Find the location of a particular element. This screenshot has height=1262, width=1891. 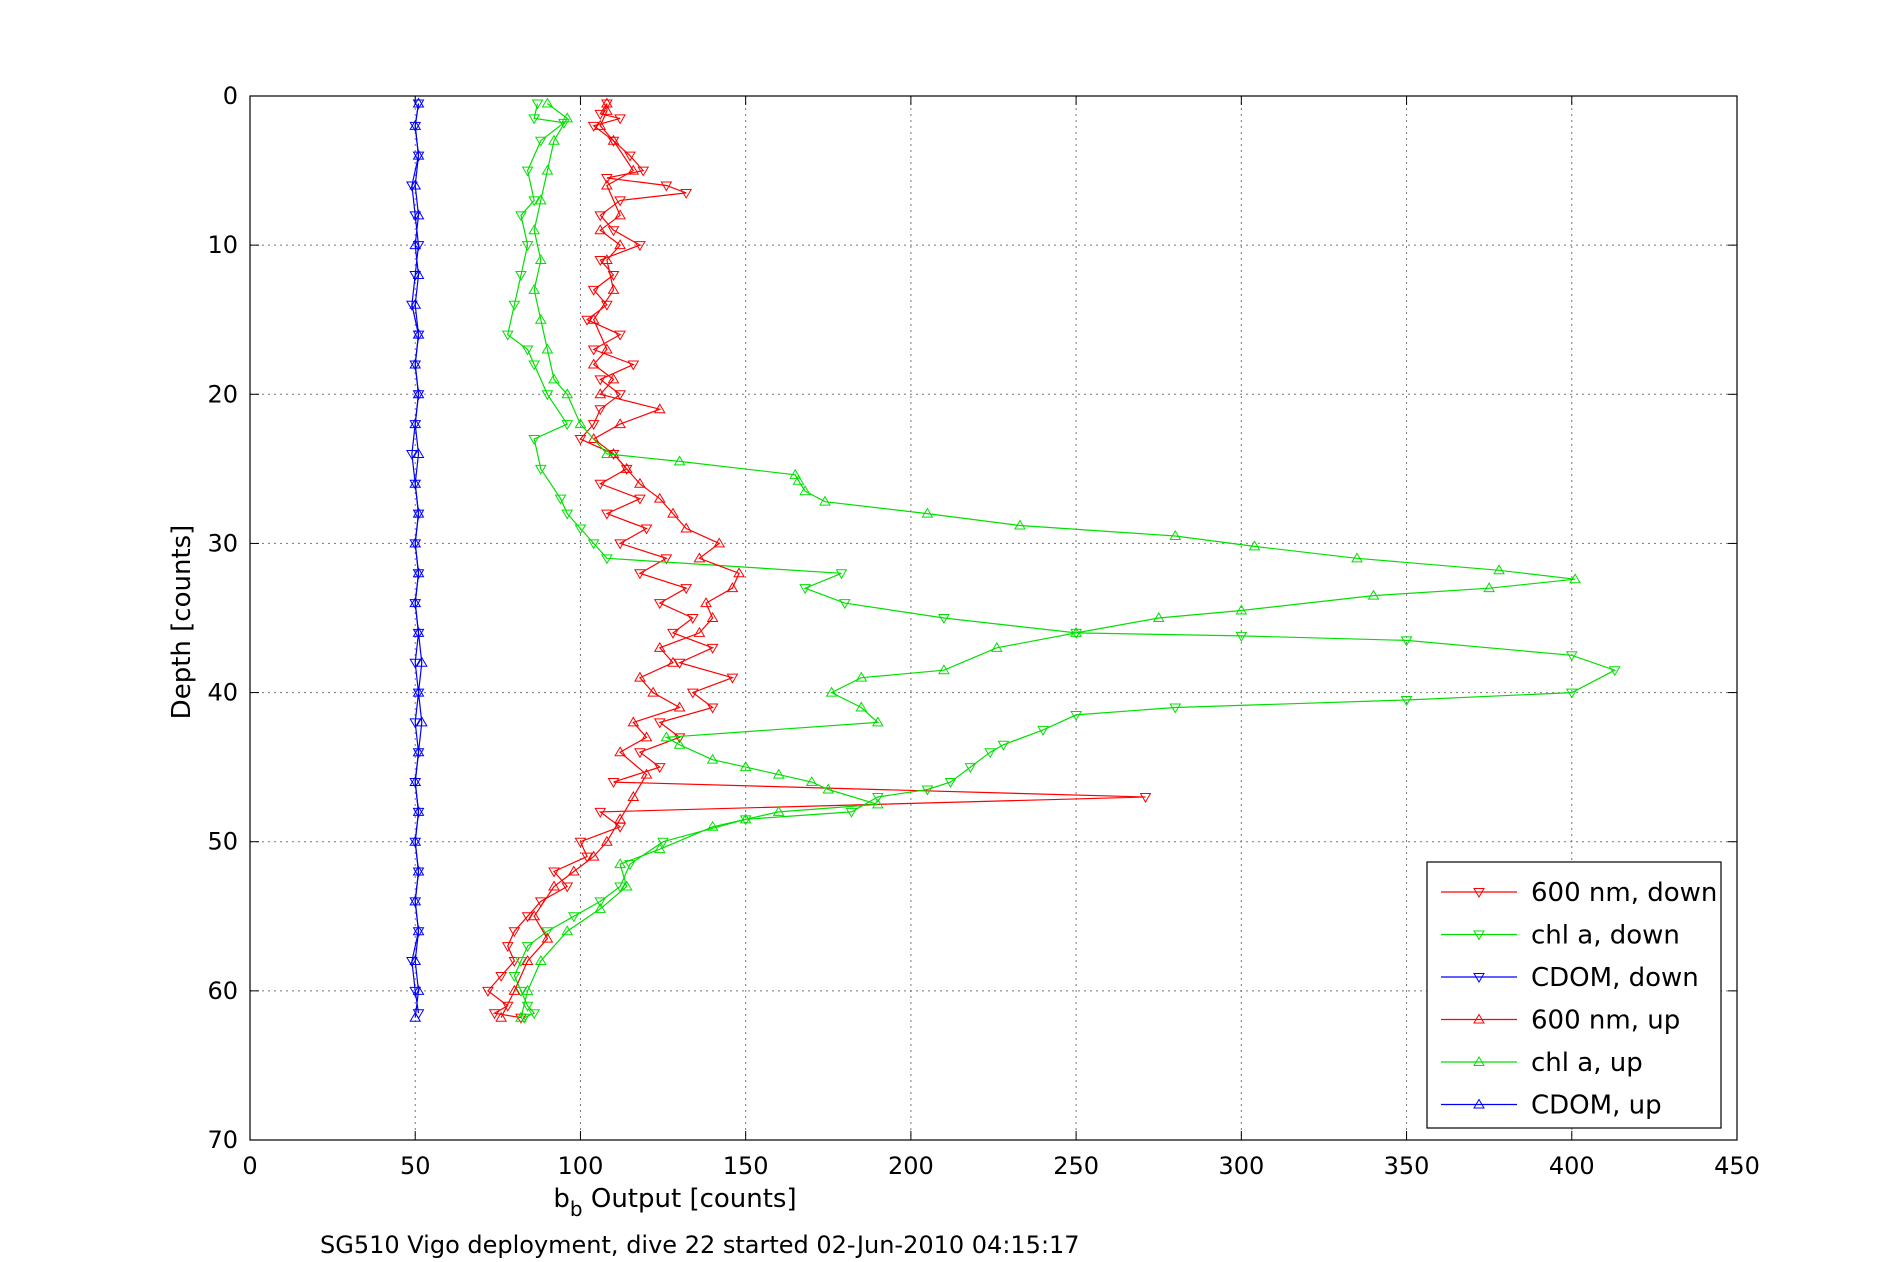

x-tick-label: 350 is located at coordinates (1407, 1166).